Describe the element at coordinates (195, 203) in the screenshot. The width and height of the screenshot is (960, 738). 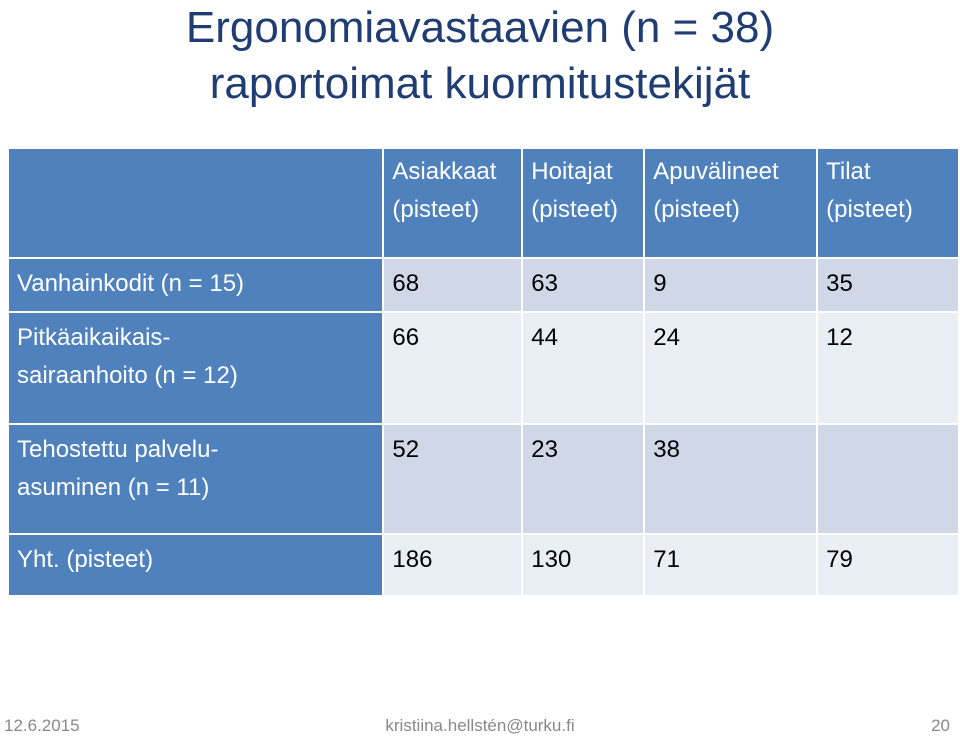
I see `header-corner` at that location.